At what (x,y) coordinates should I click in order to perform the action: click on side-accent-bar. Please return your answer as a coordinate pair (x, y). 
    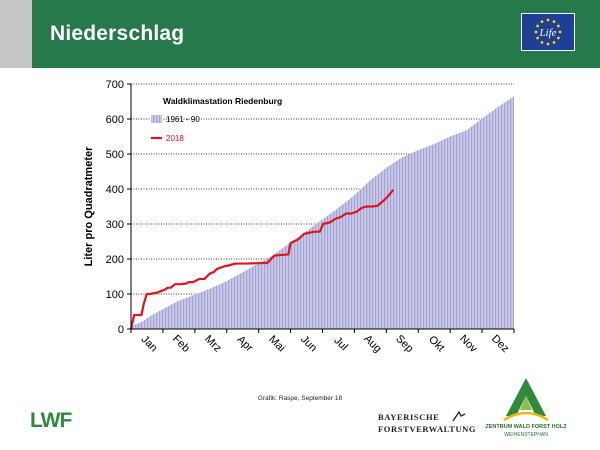
    Looking at the image, I should click on (16, 34).